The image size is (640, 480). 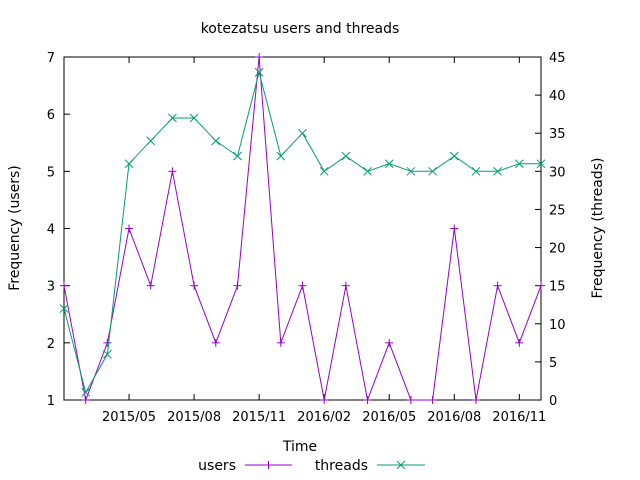 What do you see at coordinates (259, 417) in the screenshot?
I see `x-tick-label: 2015/11` at bounding box center [259, 417].